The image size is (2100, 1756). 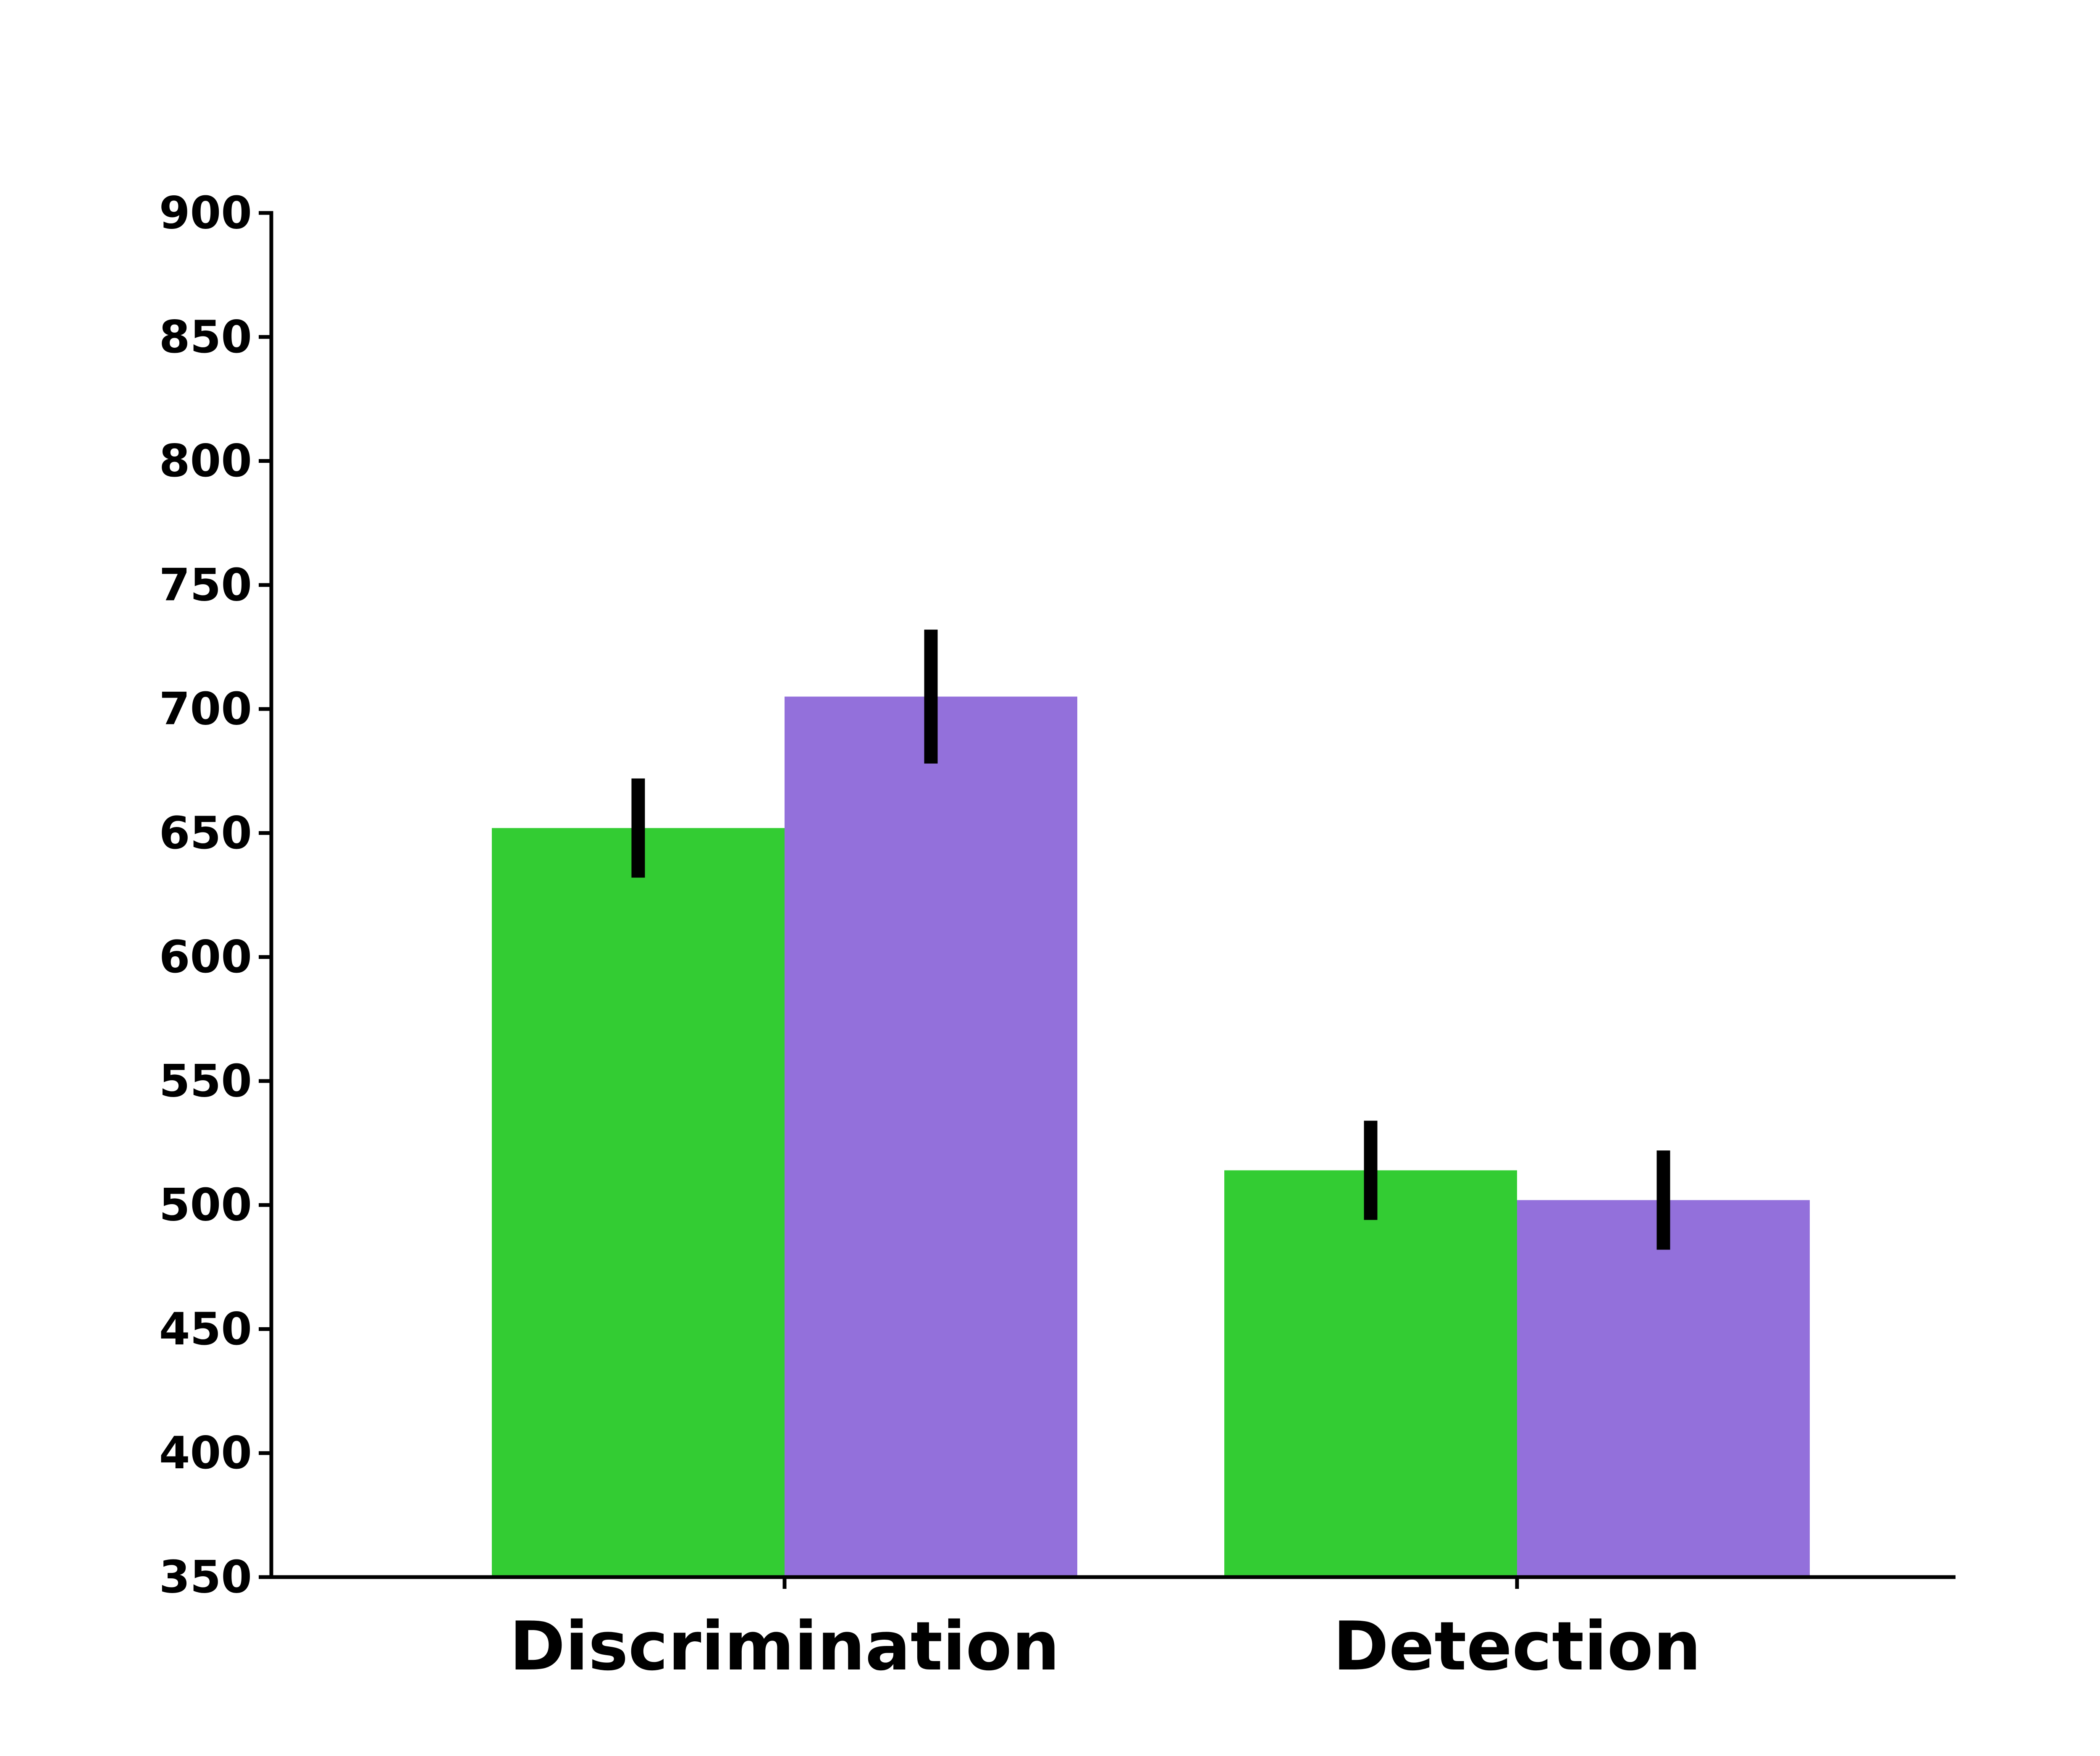 What do you see at coordinates (215, 895) in the screenshot?
I see `y-ticks-layer: 350 400 450 500 550 600 650 700 750 800 850 900` at bounding box center [215, 895].